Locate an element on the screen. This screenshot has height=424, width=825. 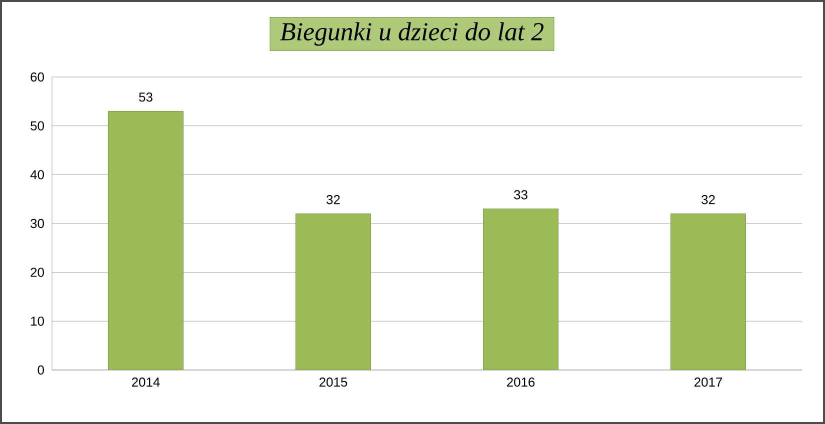
y-tick-label: 20 is located at coordinates (37, 272).